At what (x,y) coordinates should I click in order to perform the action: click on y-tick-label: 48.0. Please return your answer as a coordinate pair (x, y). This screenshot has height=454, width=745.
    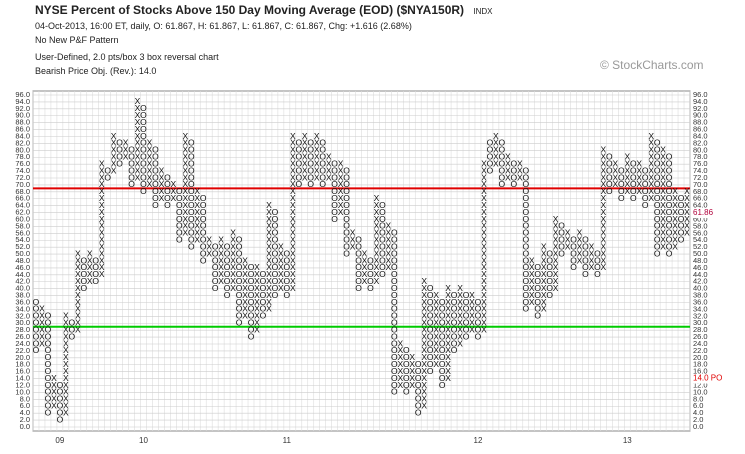
    Looking at the image, I should click on (22, 260).